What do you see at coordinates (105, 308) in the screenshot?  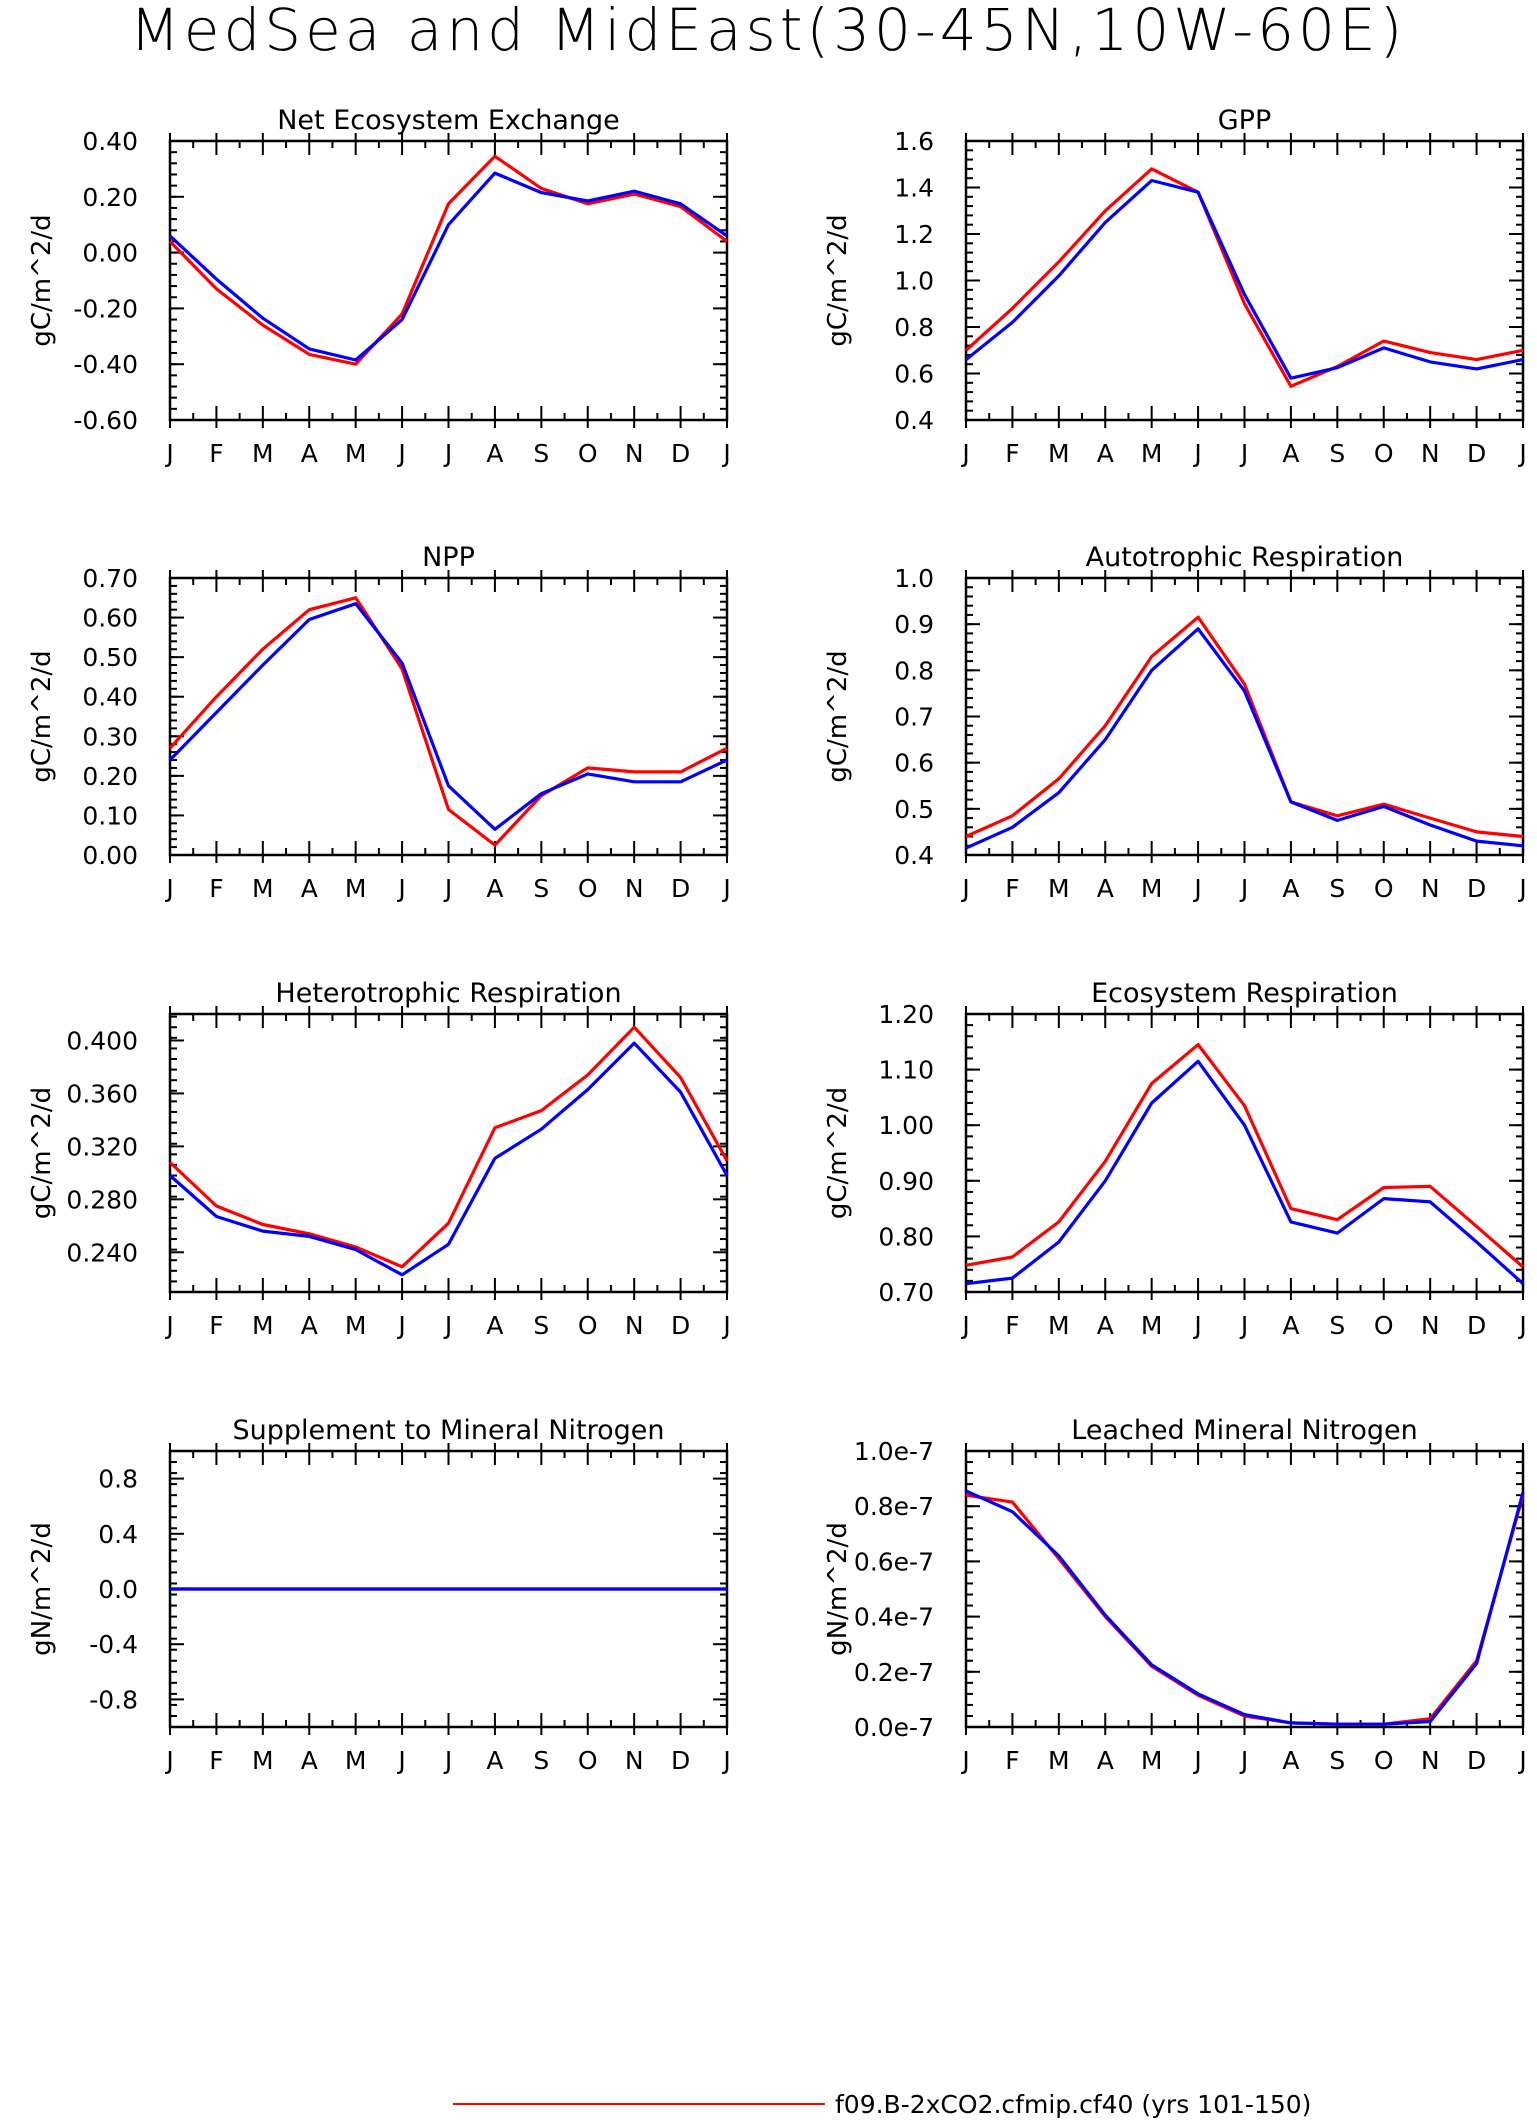 I see `y-tick-label: -0.20` at bounding box center [105, 308].